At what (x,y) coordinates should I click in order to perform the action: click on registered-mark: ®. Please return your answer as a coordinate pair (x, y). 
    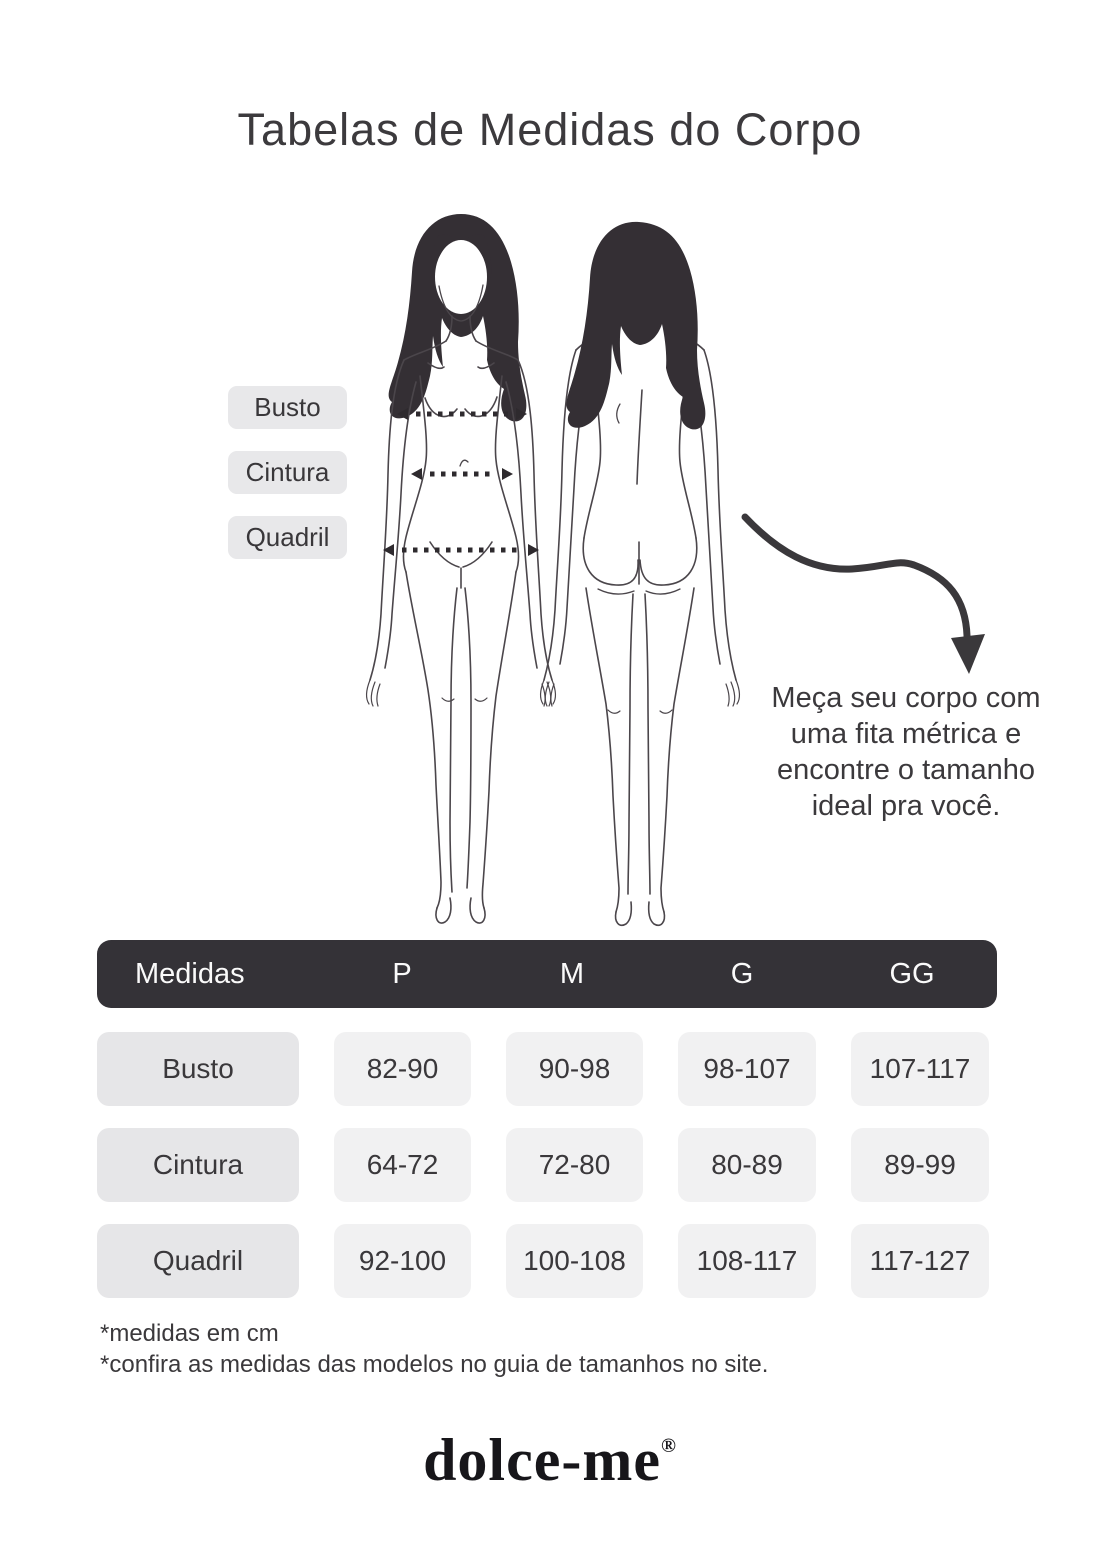
    Looking at the image, I should click on (668, 1446).